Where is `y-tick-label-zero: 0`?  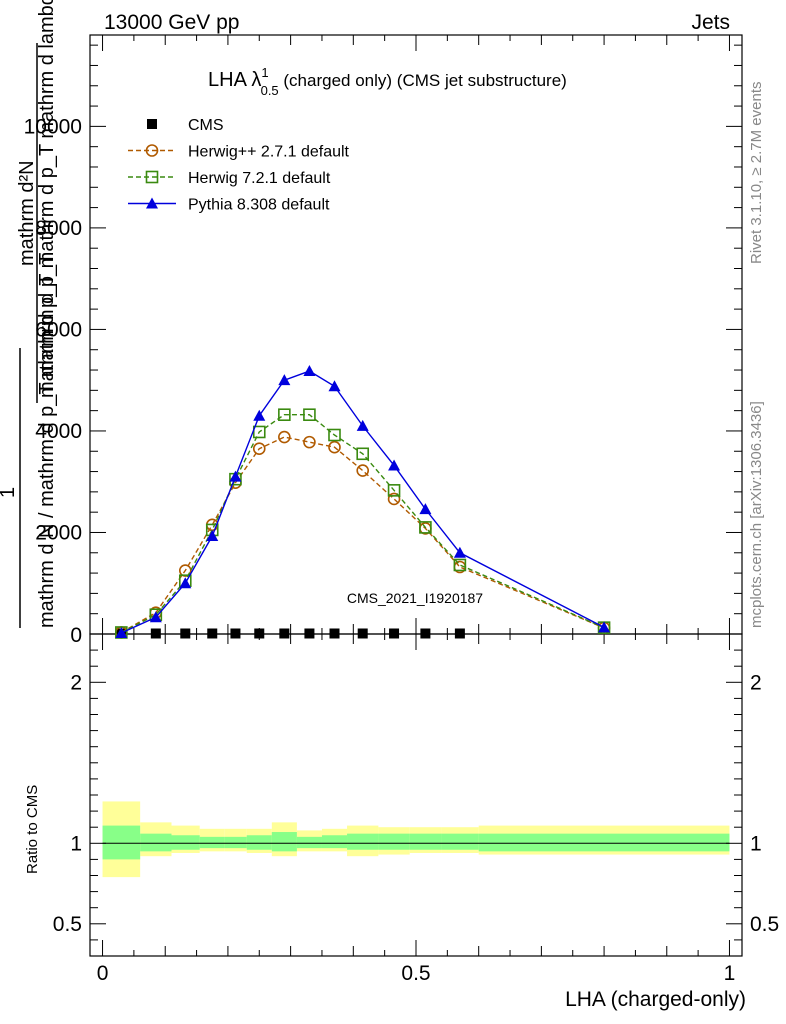 y-tick-label-zero: 0 is located at coordinates (76, 635).